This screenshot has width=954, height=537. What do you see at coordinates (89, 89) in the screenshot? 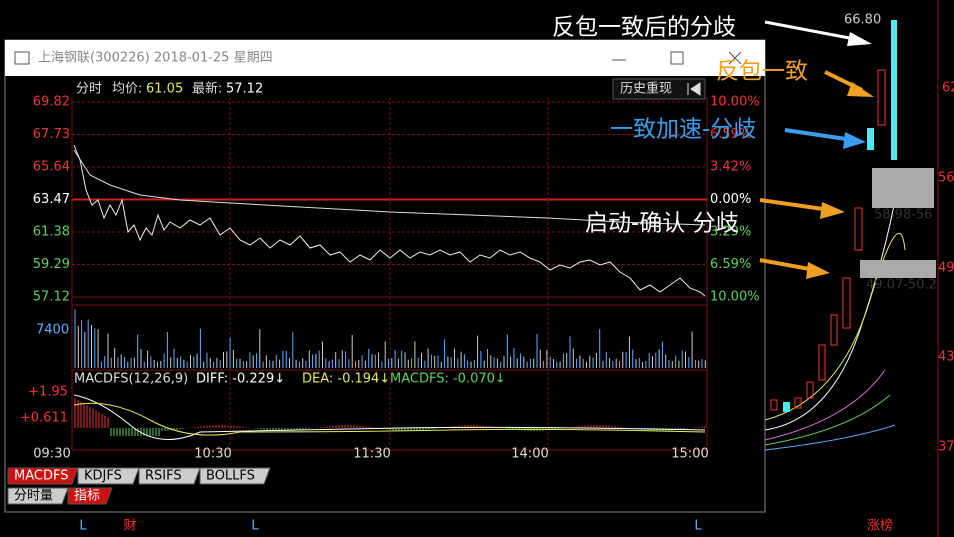
I see `mode-label: 分时` at bounding box center [89, 89].